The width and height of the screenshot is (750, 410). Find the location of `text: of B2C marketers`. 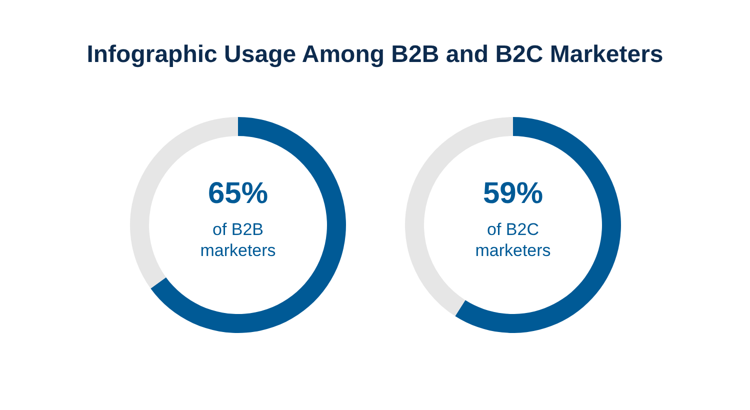

text: of B2C marketers is located at coordinates (513, 240).